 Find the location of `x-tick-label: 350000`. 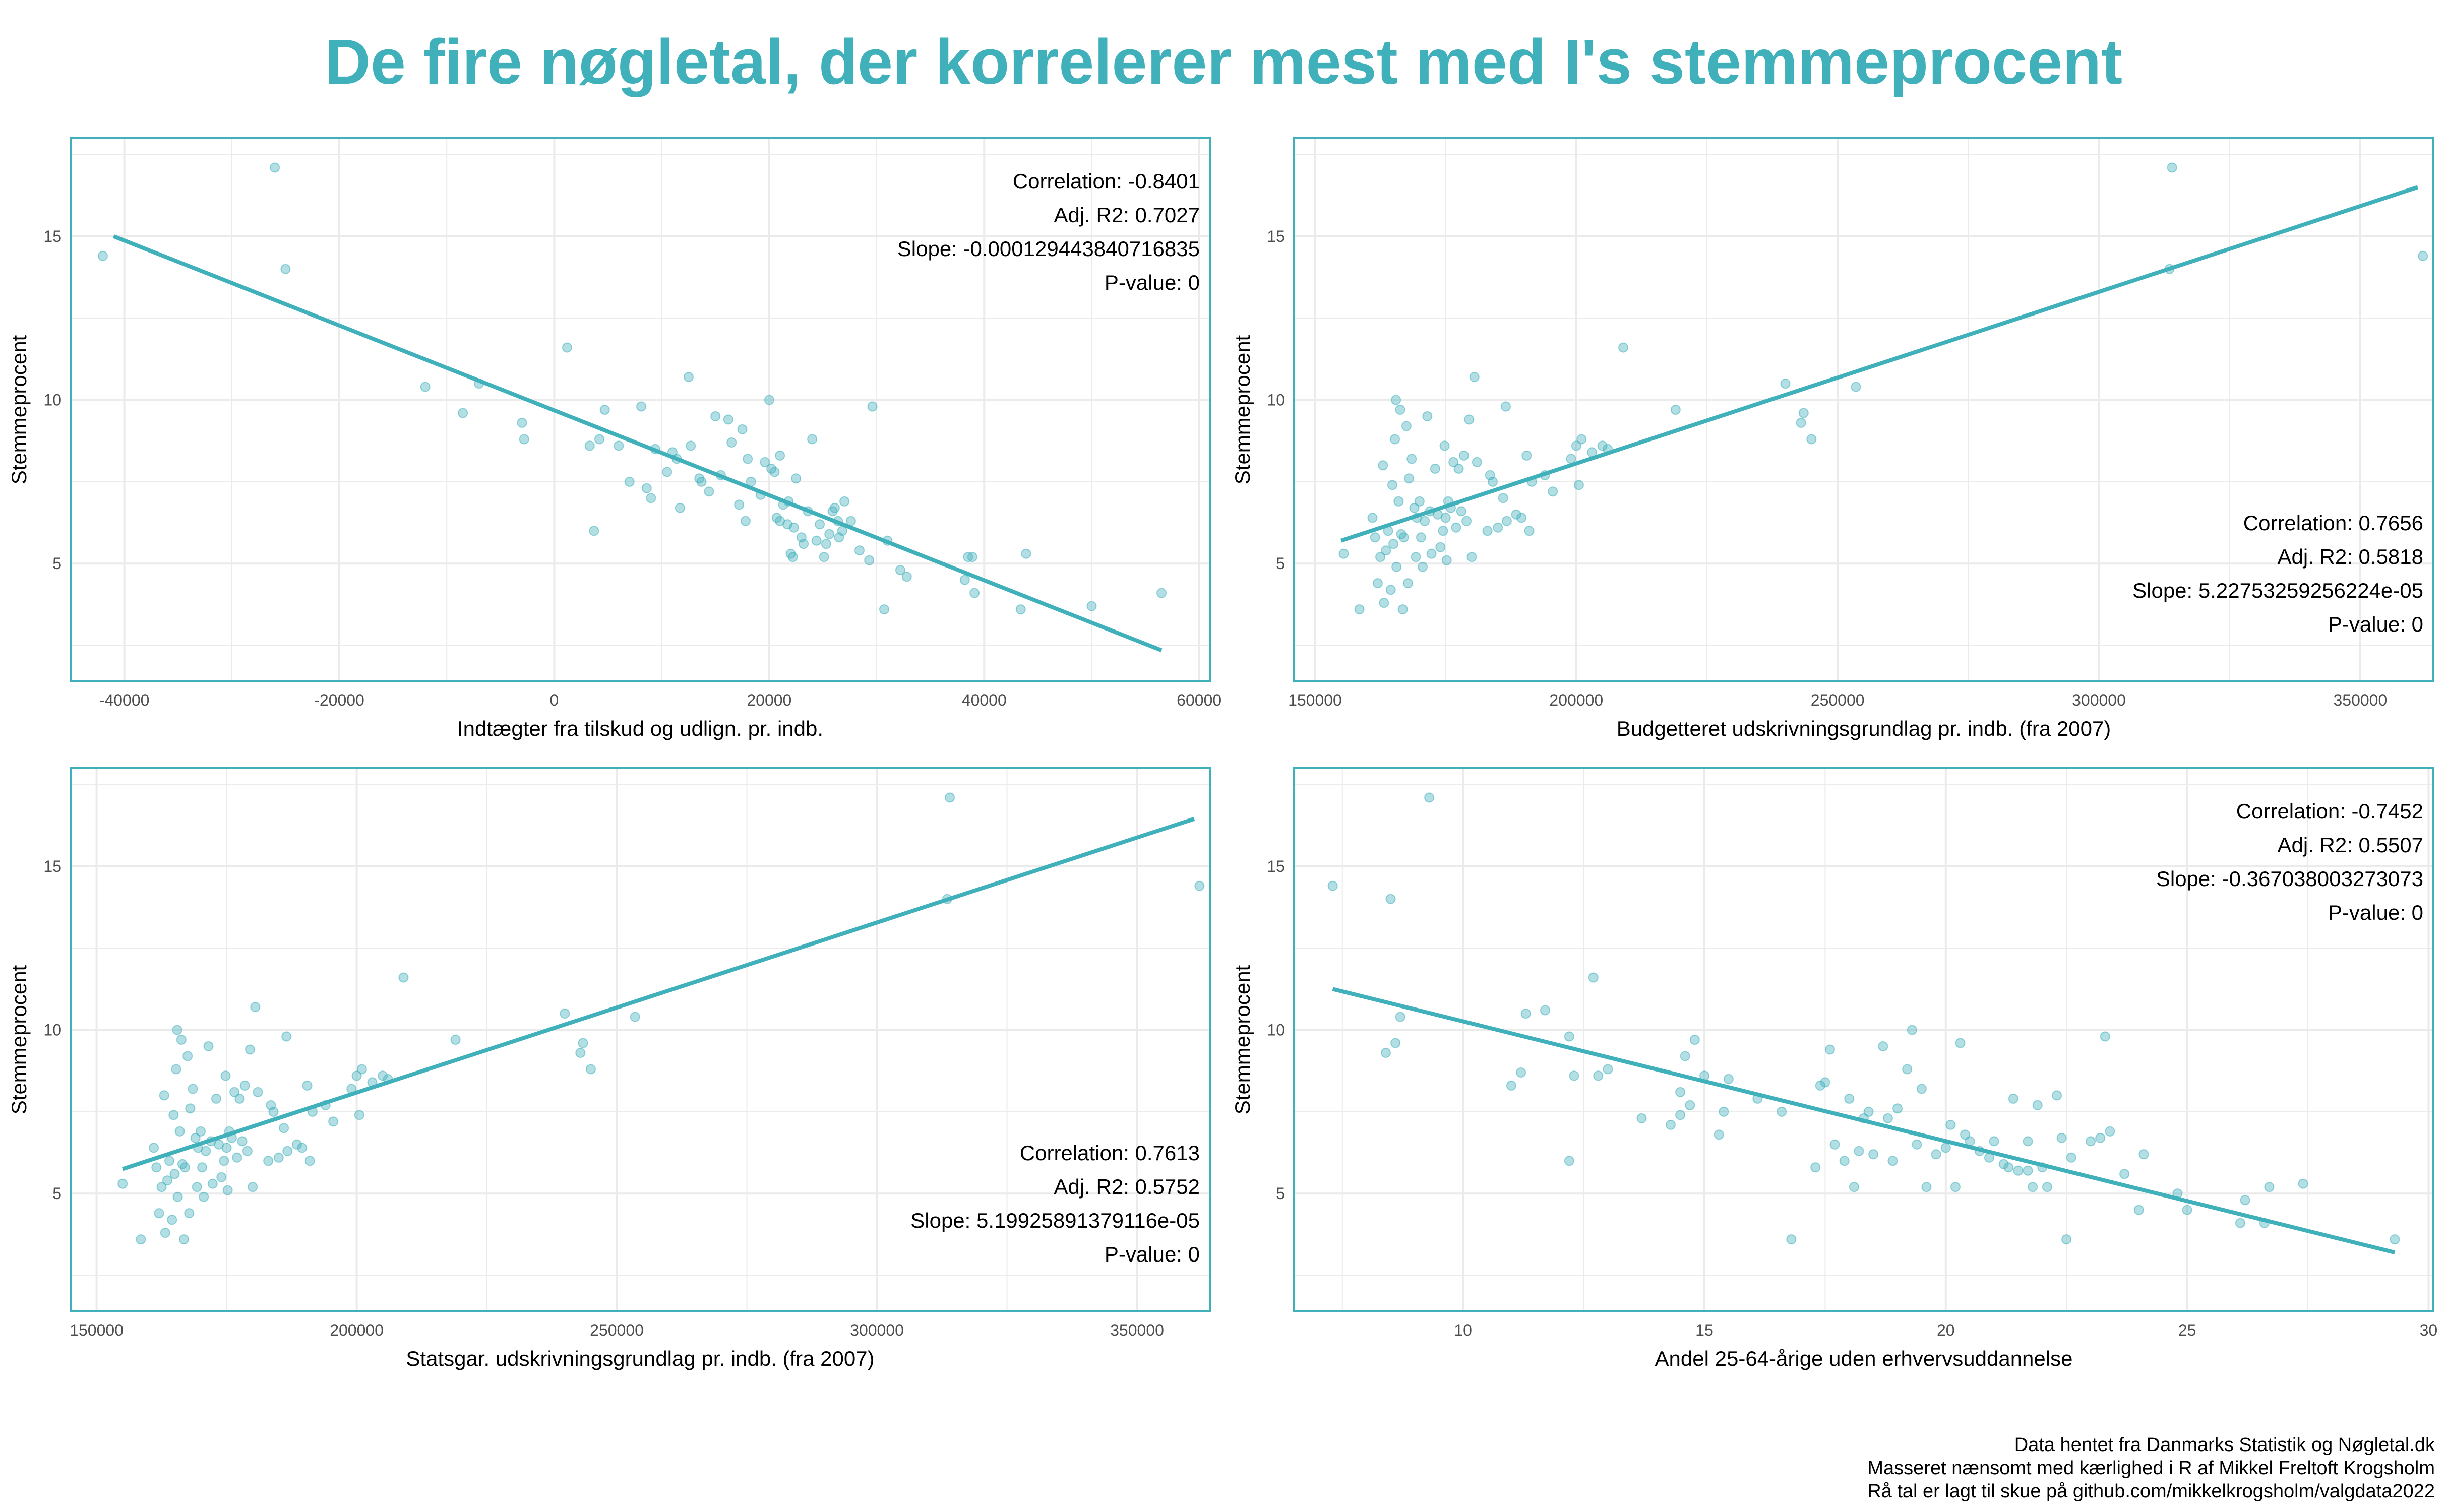

x-tick-label: 350000 is located at coordinates (2360, 700).